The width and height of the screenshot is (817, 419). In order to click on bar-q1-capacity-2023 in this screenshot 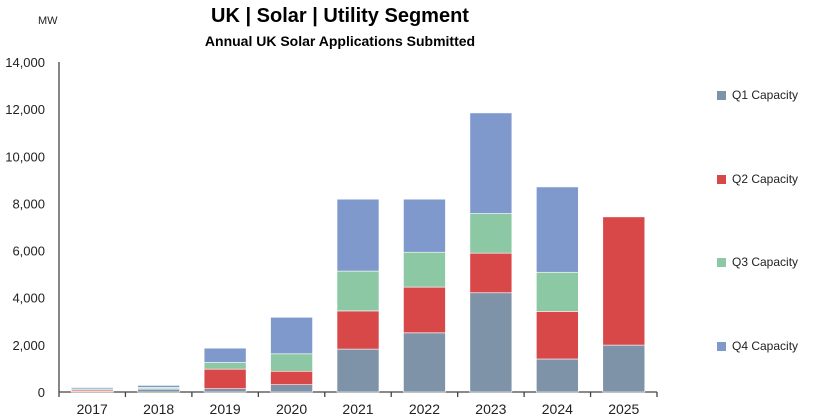, I will do `click(491, 342)`.